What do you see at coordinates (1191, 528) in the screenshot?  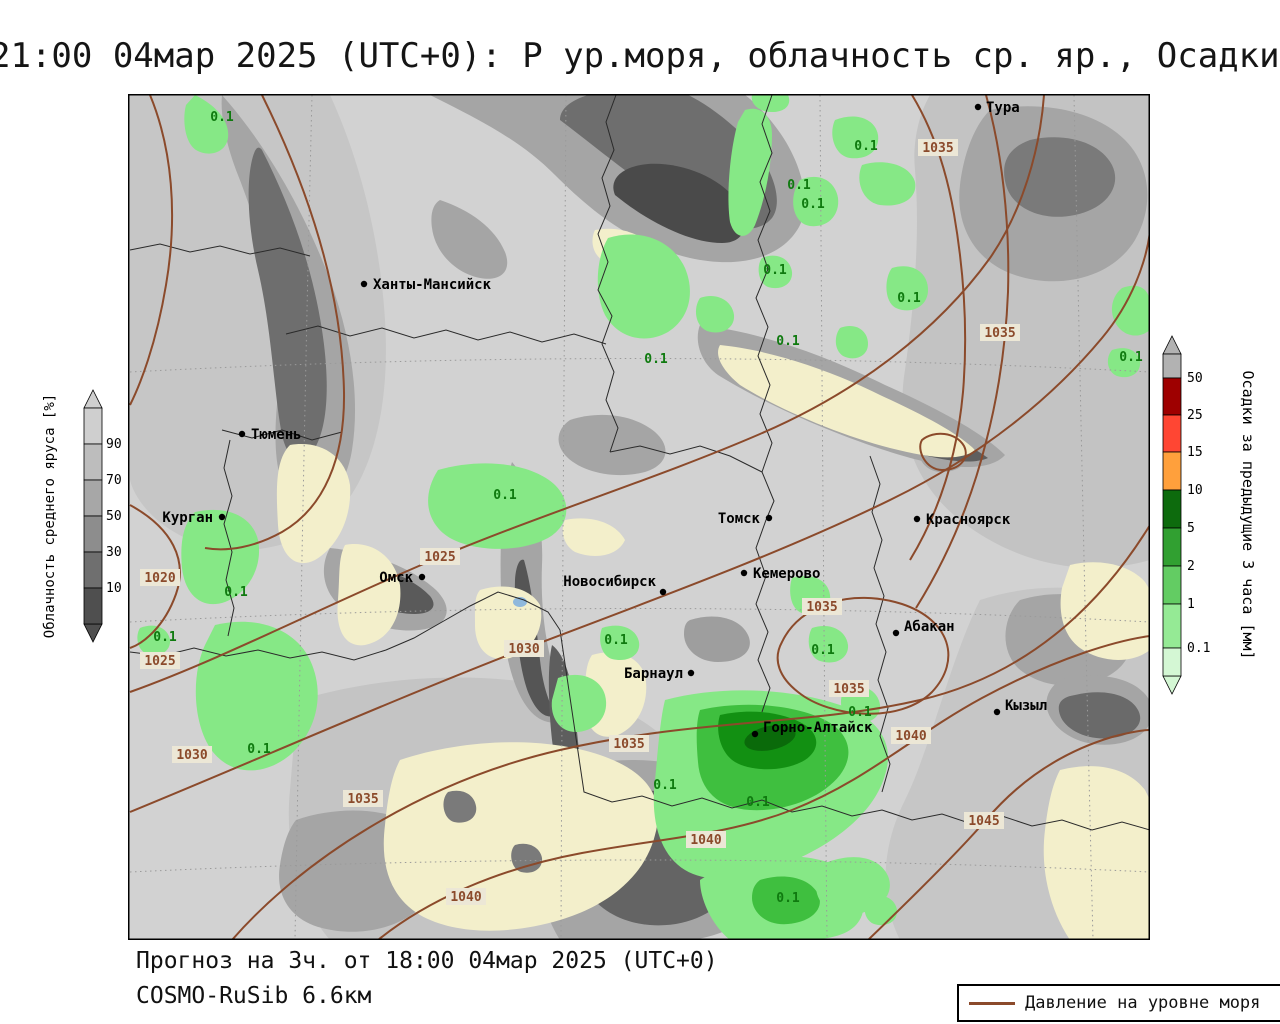 I see `colorbar-tick-label: 5` at bounding box center [1191, 528].